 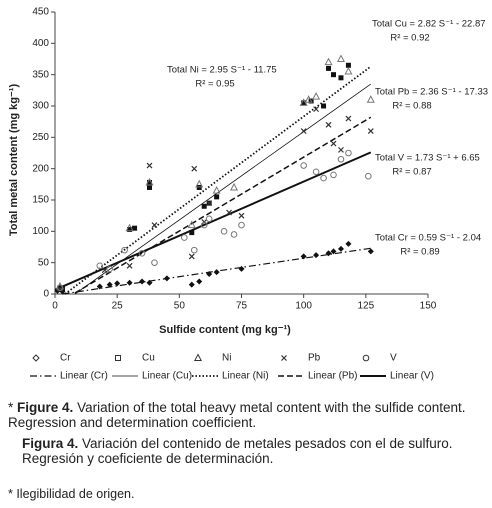 What do you see at coordinates (40, 231) in the screenshot?
I see `y-tick-label: 100` at bounding box center [40, 231].